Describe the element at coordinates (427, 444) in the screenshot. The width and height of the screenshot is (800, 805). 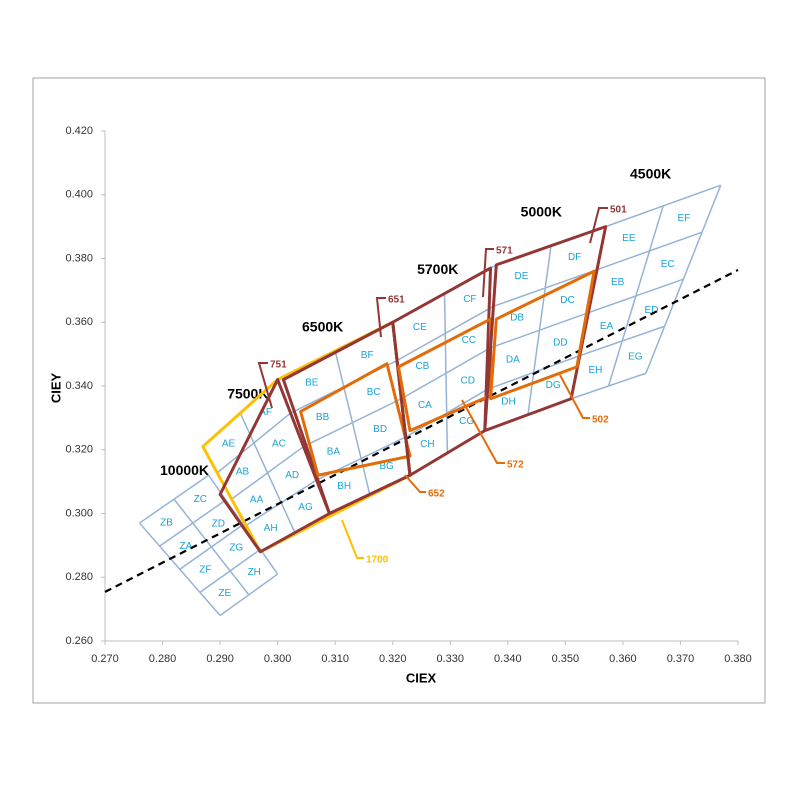
I see `bin-label: CH` at that location.